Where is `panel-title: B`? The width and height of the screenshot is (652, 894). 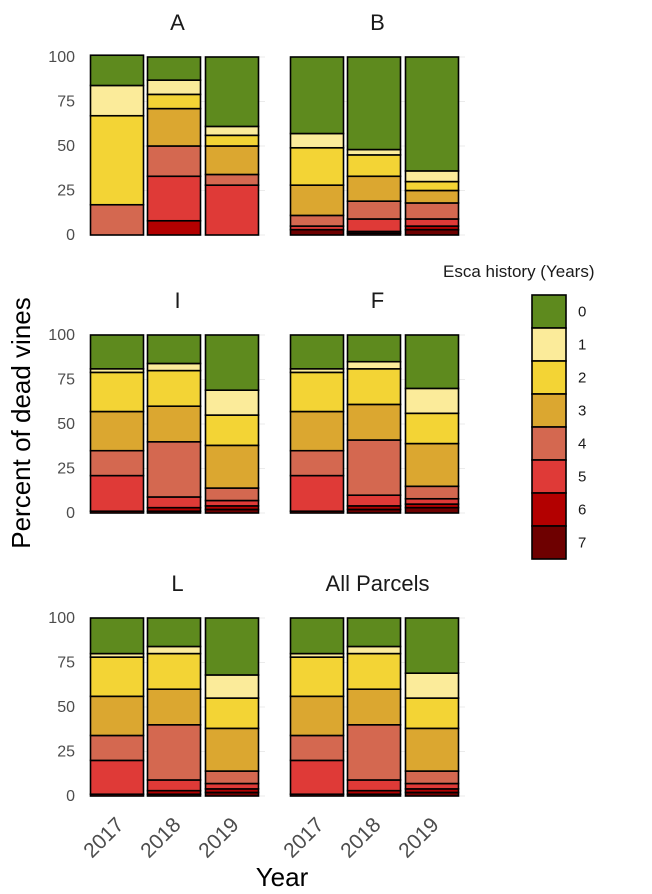
panel-title: B is located at coordinates (377, 22).